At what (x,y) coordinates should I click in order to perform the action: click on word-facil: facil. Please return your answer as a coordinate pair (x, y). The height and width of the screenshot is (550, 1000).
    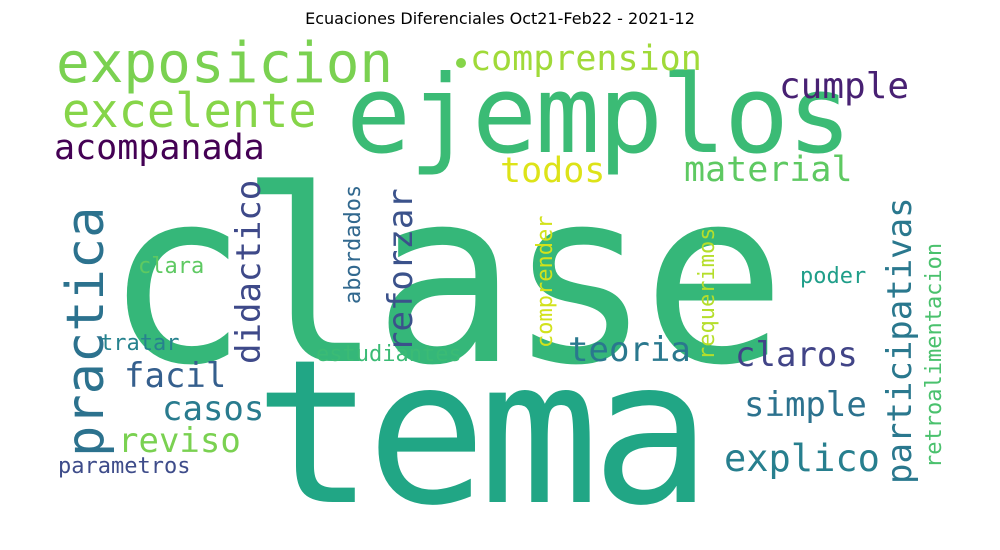
    Looking at the image, I should click on (175, 376).